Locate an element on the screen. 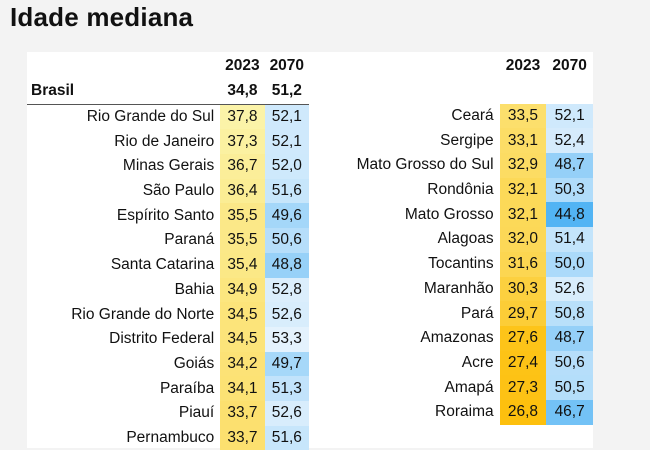 This screenshot has height=450, width=650. value-2070: 51,4 is located at coordinates (569, 239).